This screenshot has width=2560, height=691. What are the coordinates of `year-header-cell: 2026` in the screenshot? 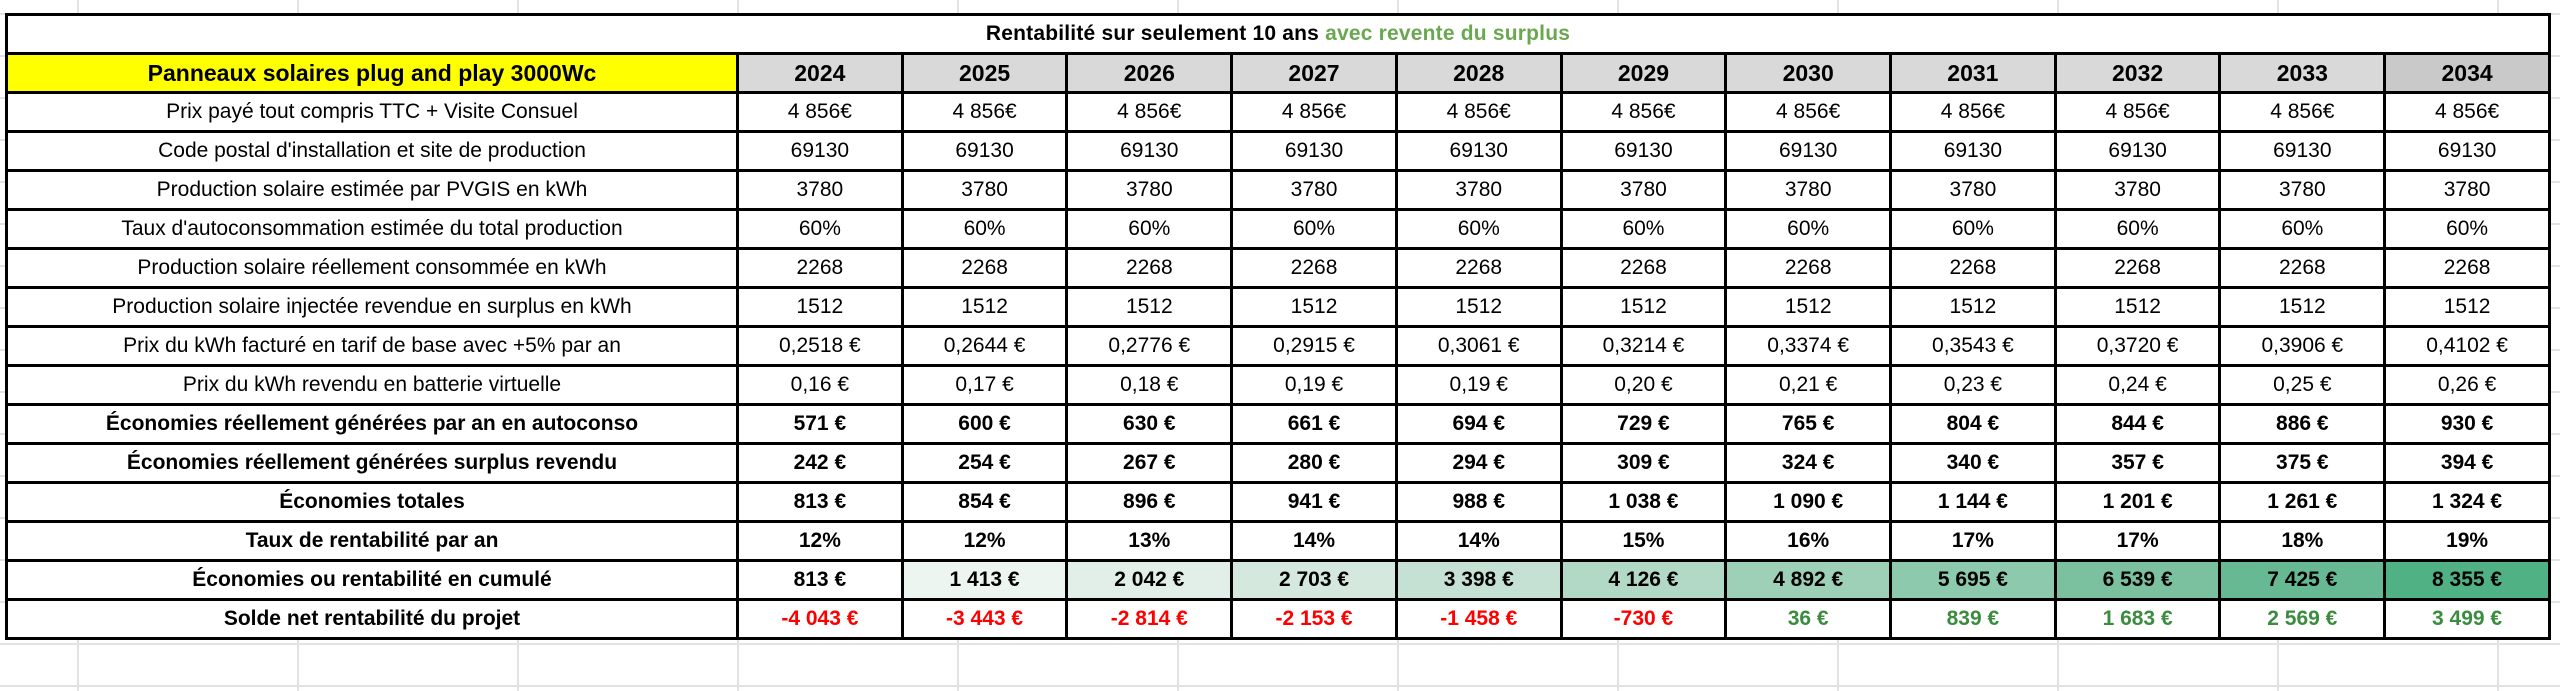 It's located at (1149, 73).